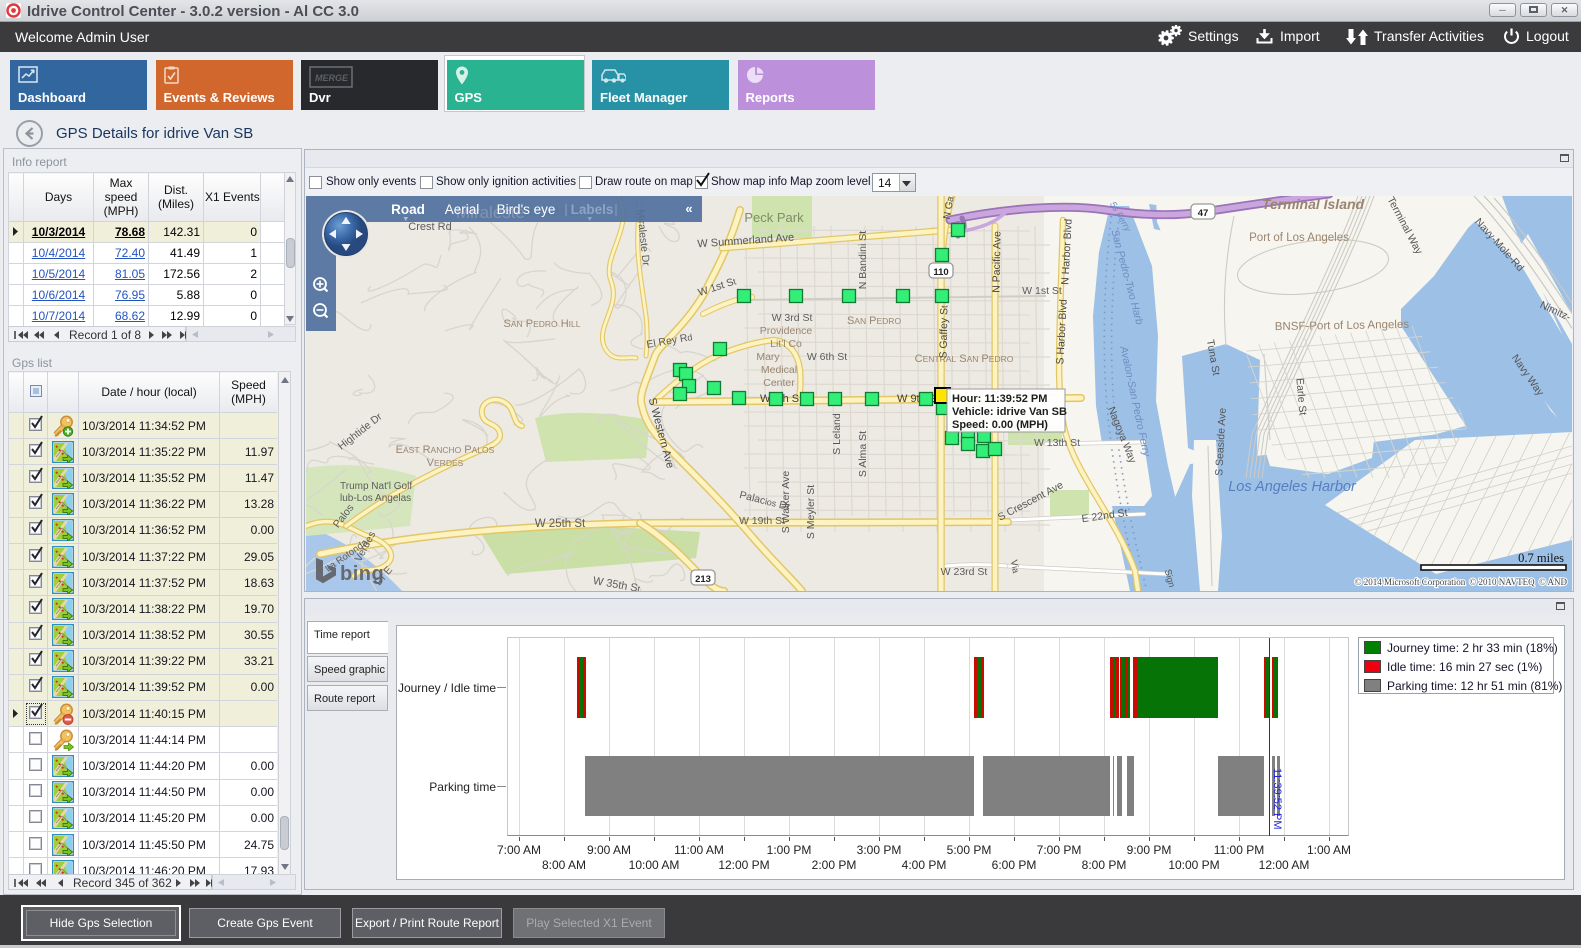  What do you see at coordinates (964, 572) in the screenshot?
I see `svg-text: W 23rd St` at bounding box center [964, 572].